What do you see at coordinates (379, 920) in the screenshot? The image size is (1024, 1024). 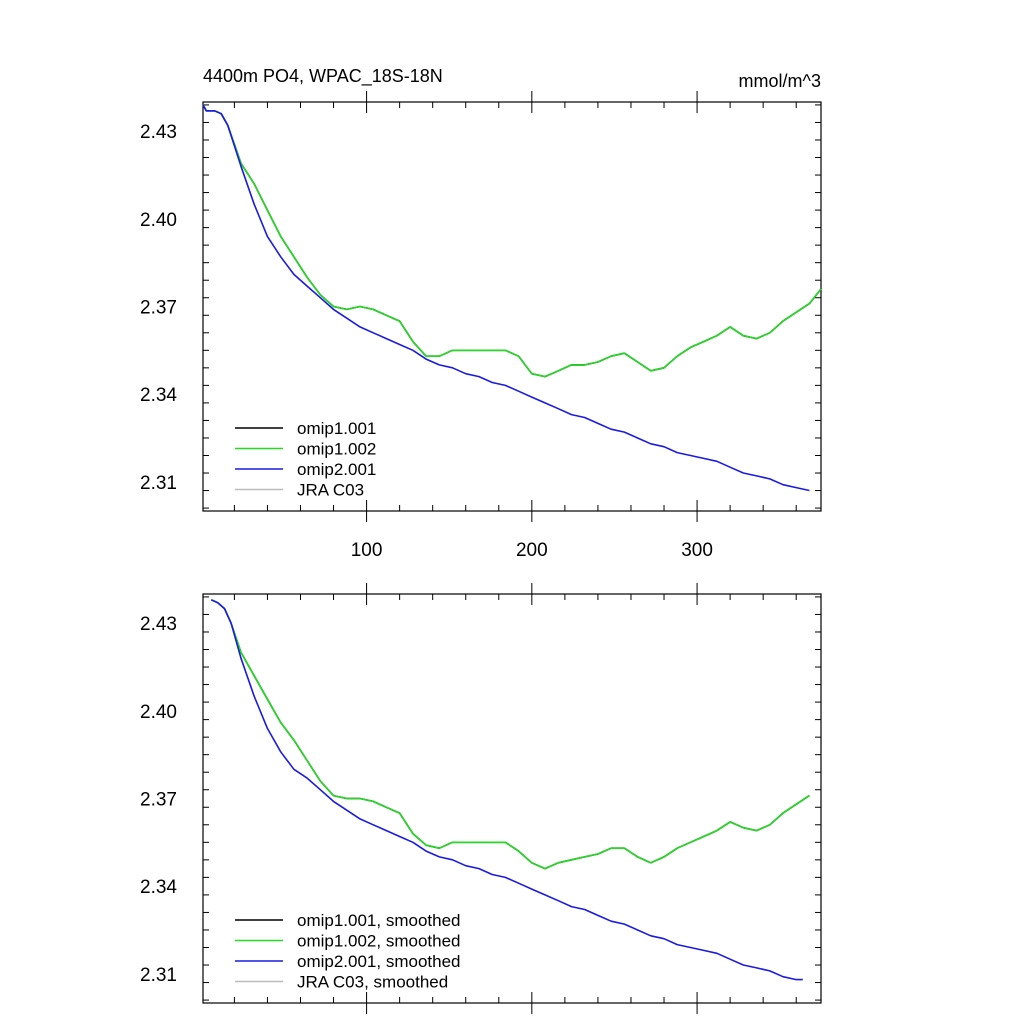 I see `legend-label: omip1.001, smoothed` at bounding box center [379, 920].